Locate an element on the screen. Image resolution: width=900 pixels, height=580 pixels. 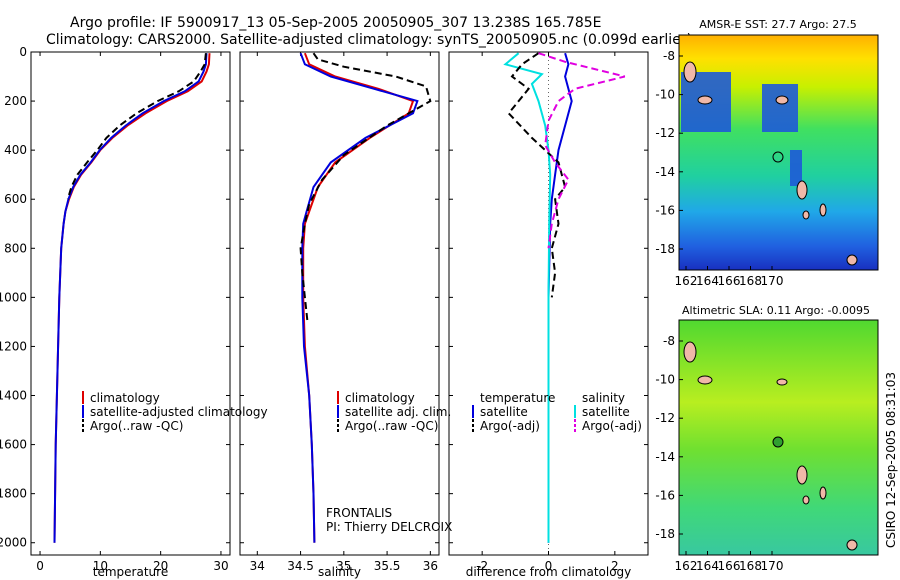
y-tick-label: 1400 is located at coordinates (13, 396).